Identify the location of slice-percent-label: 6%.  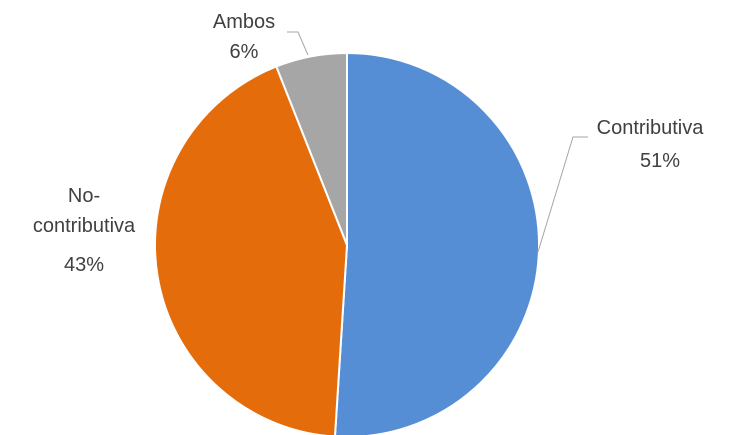
(244, 52).